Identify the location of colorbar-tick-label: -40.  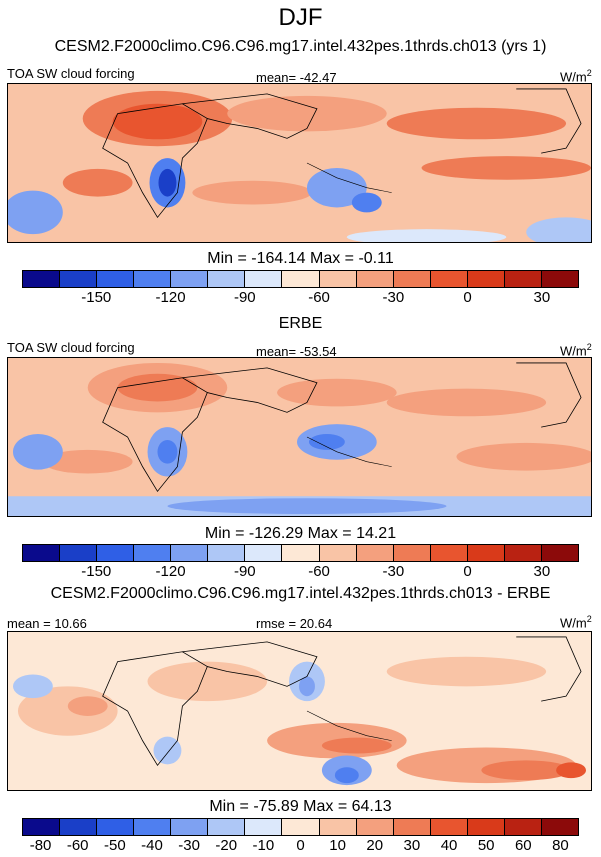
(152, 845).